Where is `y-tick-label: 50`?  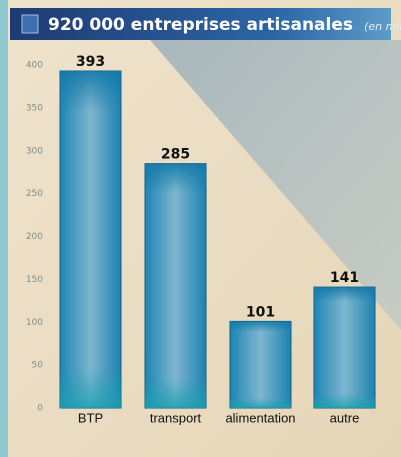 y-tick-label: 50 is located at coordinates (38, 366).